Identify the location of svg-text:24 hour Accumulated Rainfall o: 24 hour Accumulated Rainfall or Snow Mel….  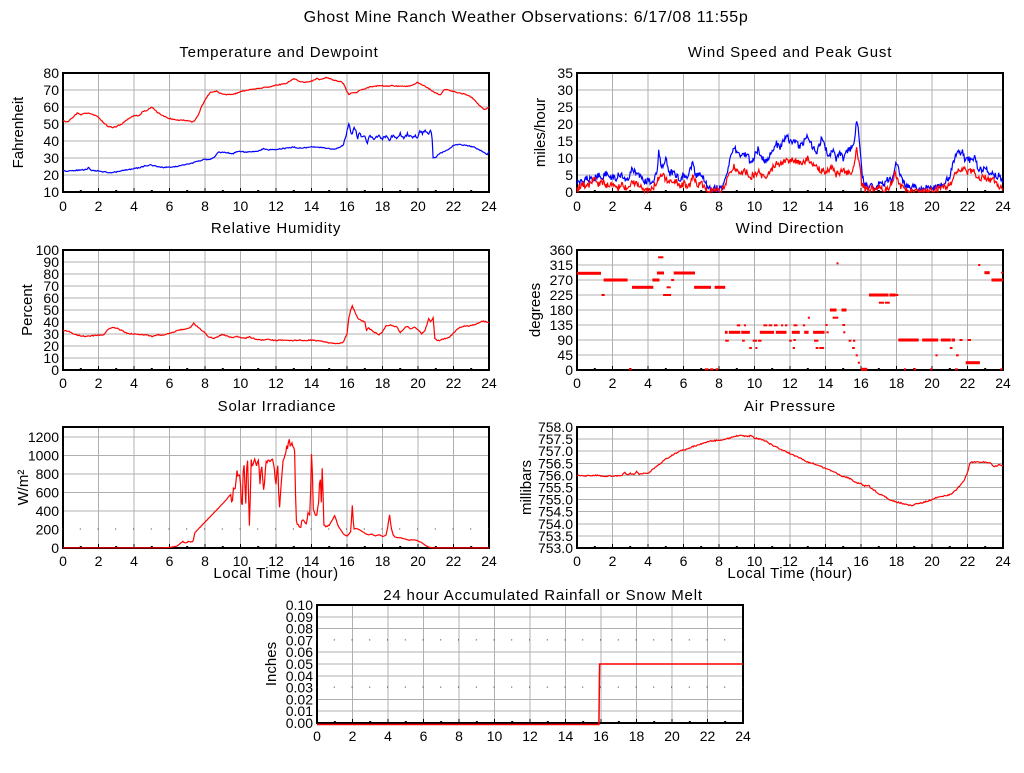
(543, 595).